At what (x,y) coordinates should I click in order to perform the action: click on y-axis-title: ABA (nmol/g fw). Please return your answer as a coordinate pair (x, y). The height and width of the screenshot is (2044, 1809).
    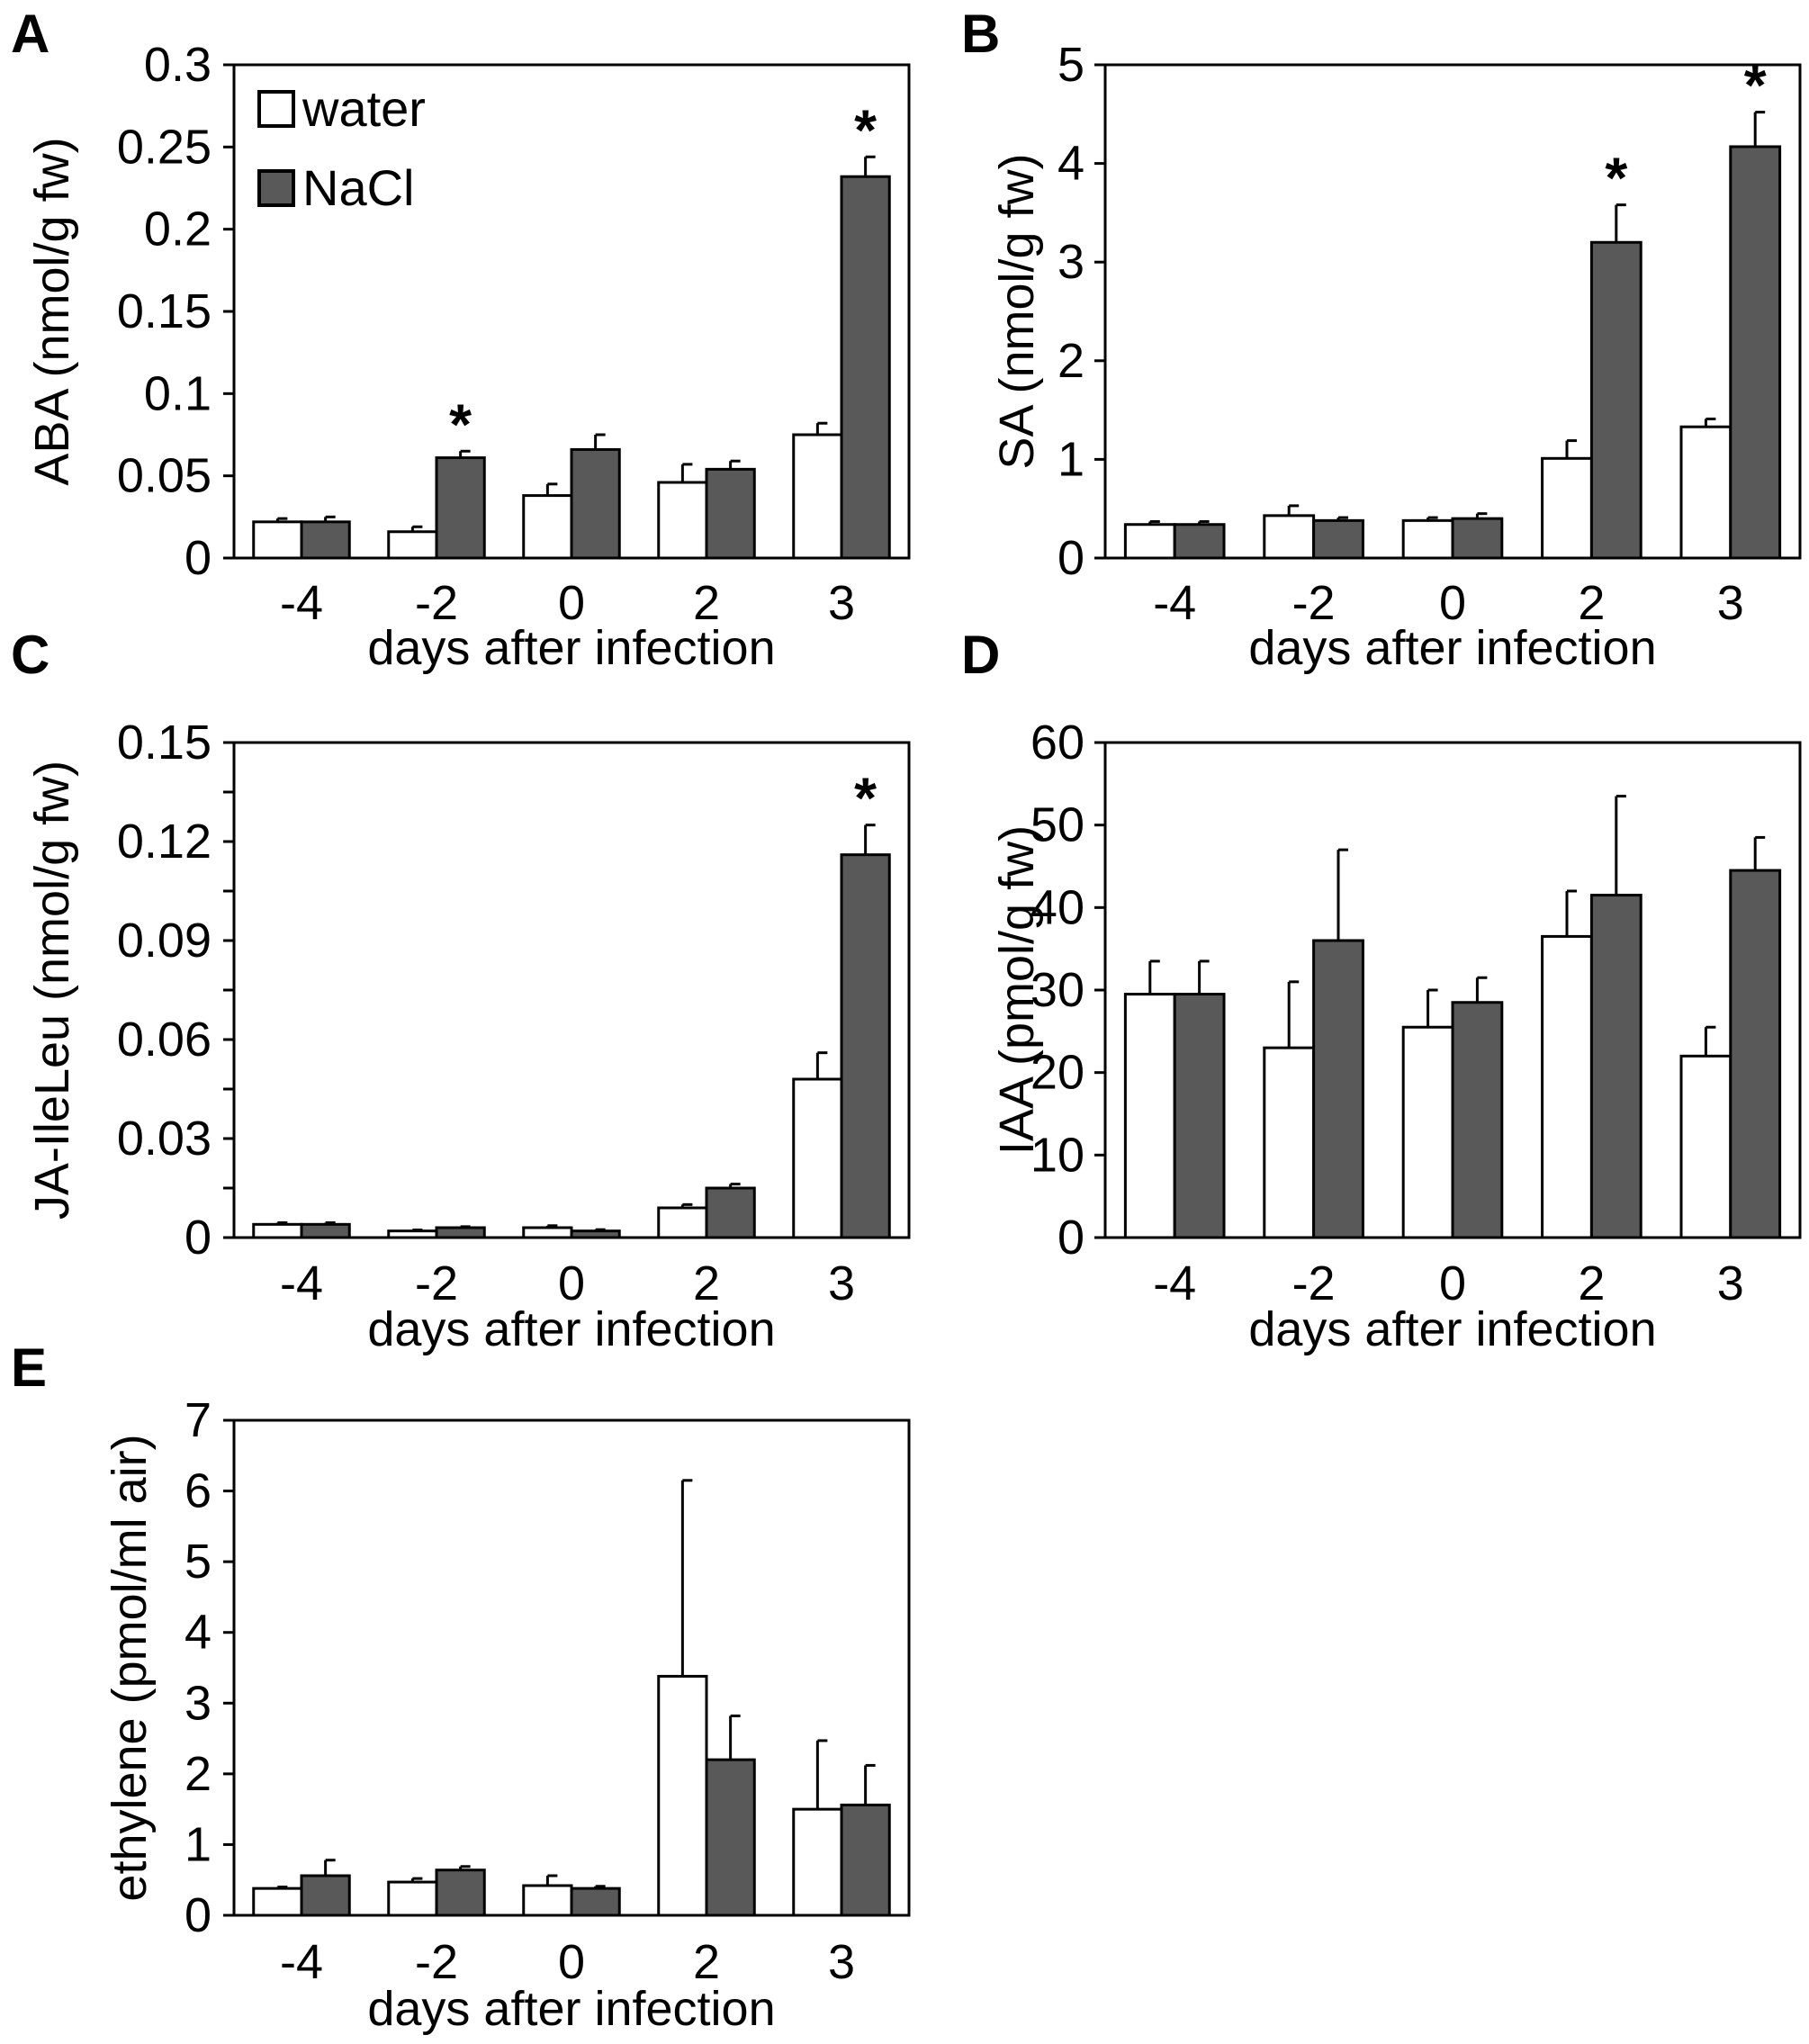
    Looking at the image, I should click on (52, 311).